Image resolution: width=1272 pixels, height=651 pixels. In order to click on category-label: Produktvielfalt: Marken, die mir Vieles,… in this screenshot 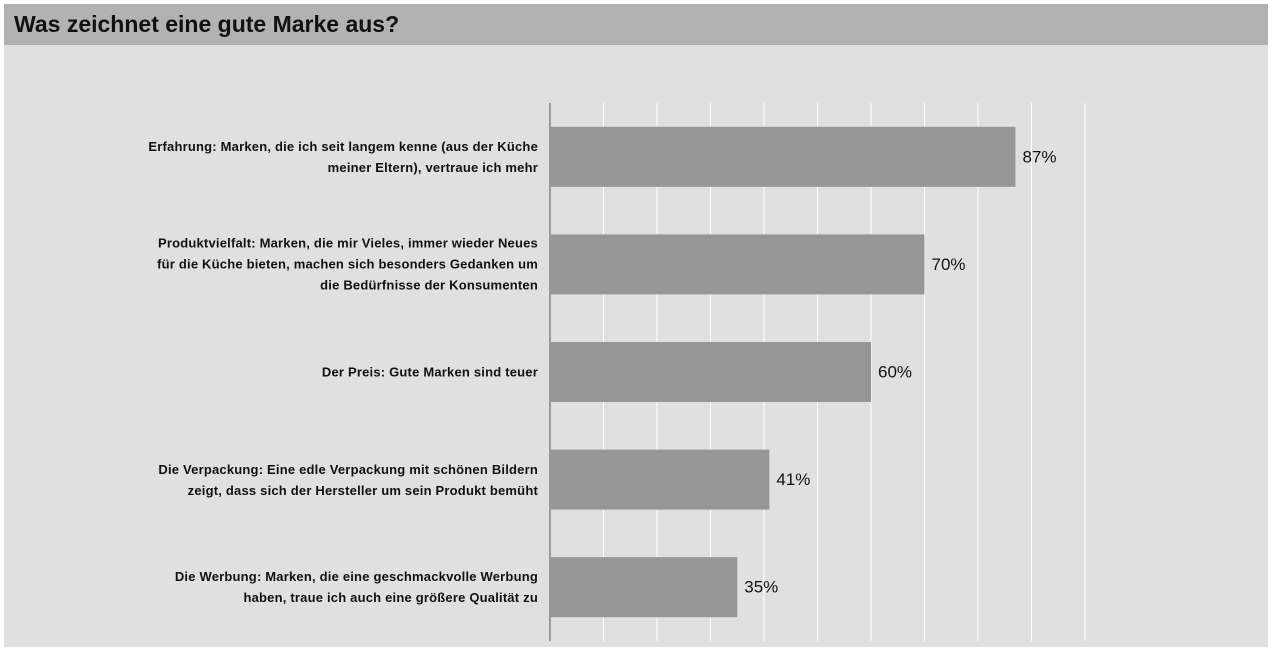, I will do `click(347, 264)`.